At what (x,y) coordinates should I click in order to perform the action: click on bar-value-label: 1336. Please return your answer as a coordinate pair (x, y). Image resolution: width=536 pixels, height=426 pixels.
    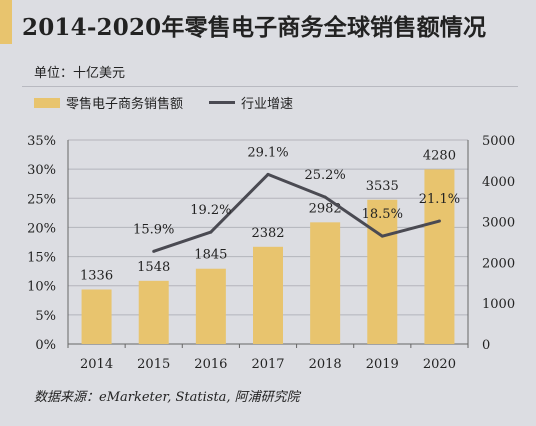
    Looking at the image, I should click on (96, 275).